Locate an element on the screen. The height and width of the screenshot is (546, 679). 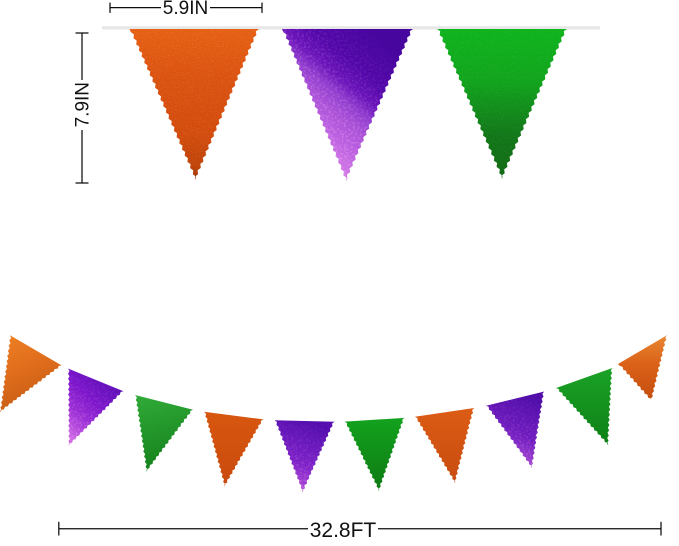
svg-text: 7.9IN is located at coordinates (83, 104).